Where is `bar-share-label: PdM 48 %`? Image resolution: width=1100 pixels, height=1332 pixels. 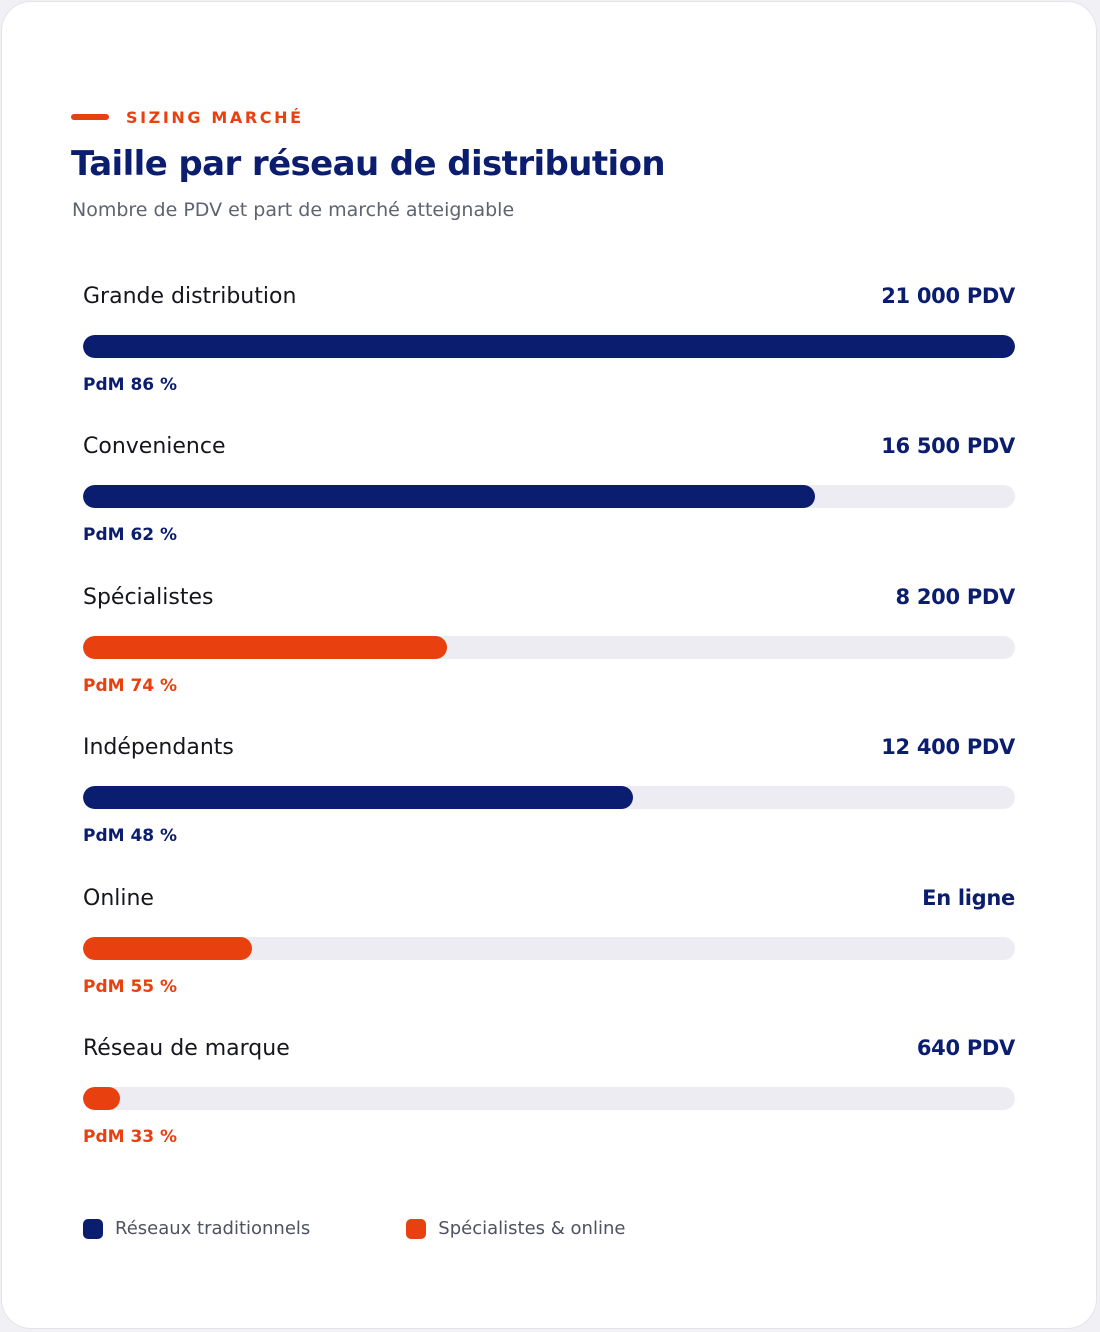
bar-share-label: PdM 48 % is located at coordinates (130, 836).